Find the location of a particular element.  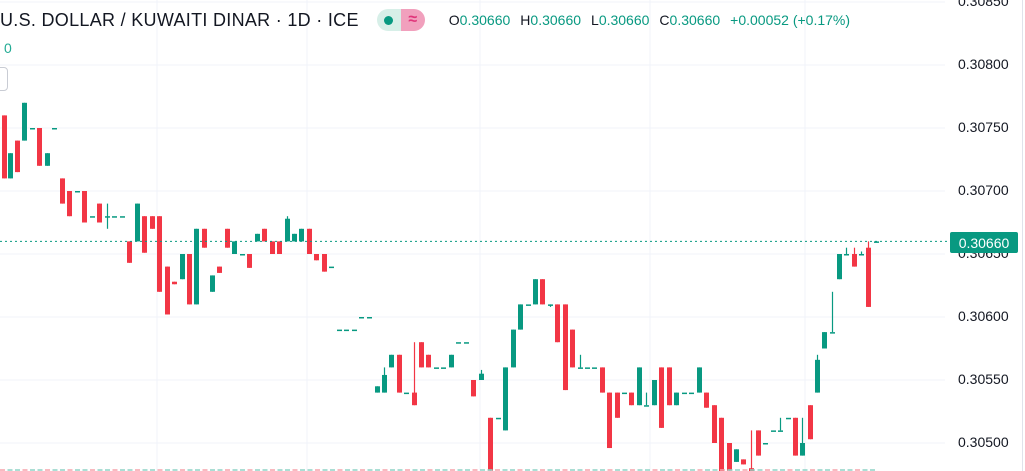

low-value: 0.30660 is located at coordinates (624, 20).